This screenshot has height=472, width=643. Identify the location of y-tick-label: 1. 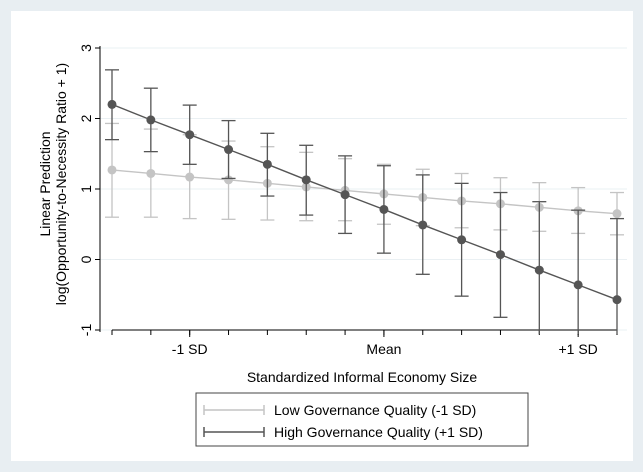
(86, 189).